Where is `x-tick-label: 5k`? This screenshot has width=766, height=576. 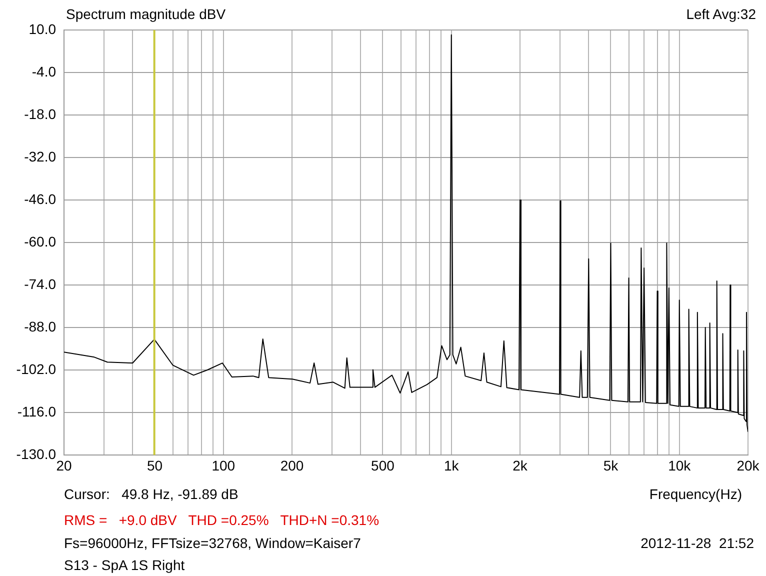
x-tick-label: 5k is located at coordinates (611, 465).